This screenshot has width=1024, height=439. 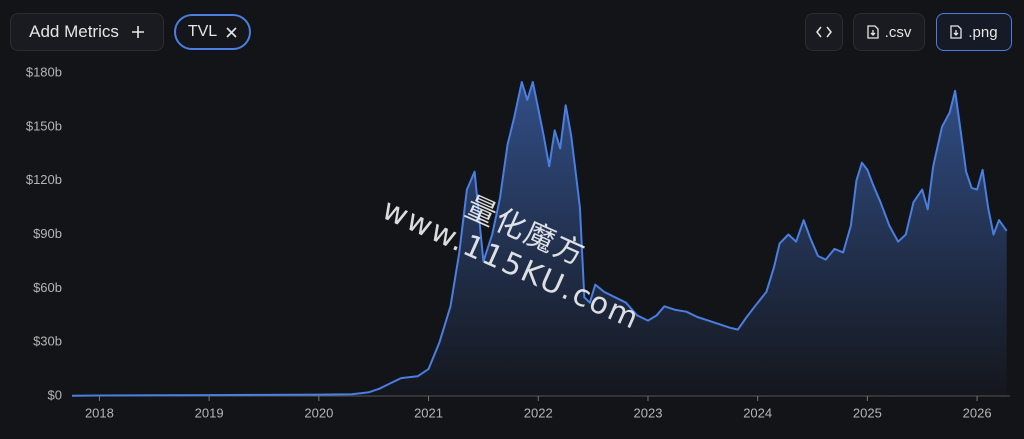 What do you see at coordinates (977, 412) in the screenshot?
I see `x-tick-label: 2026` at bounding box center [977, 412].